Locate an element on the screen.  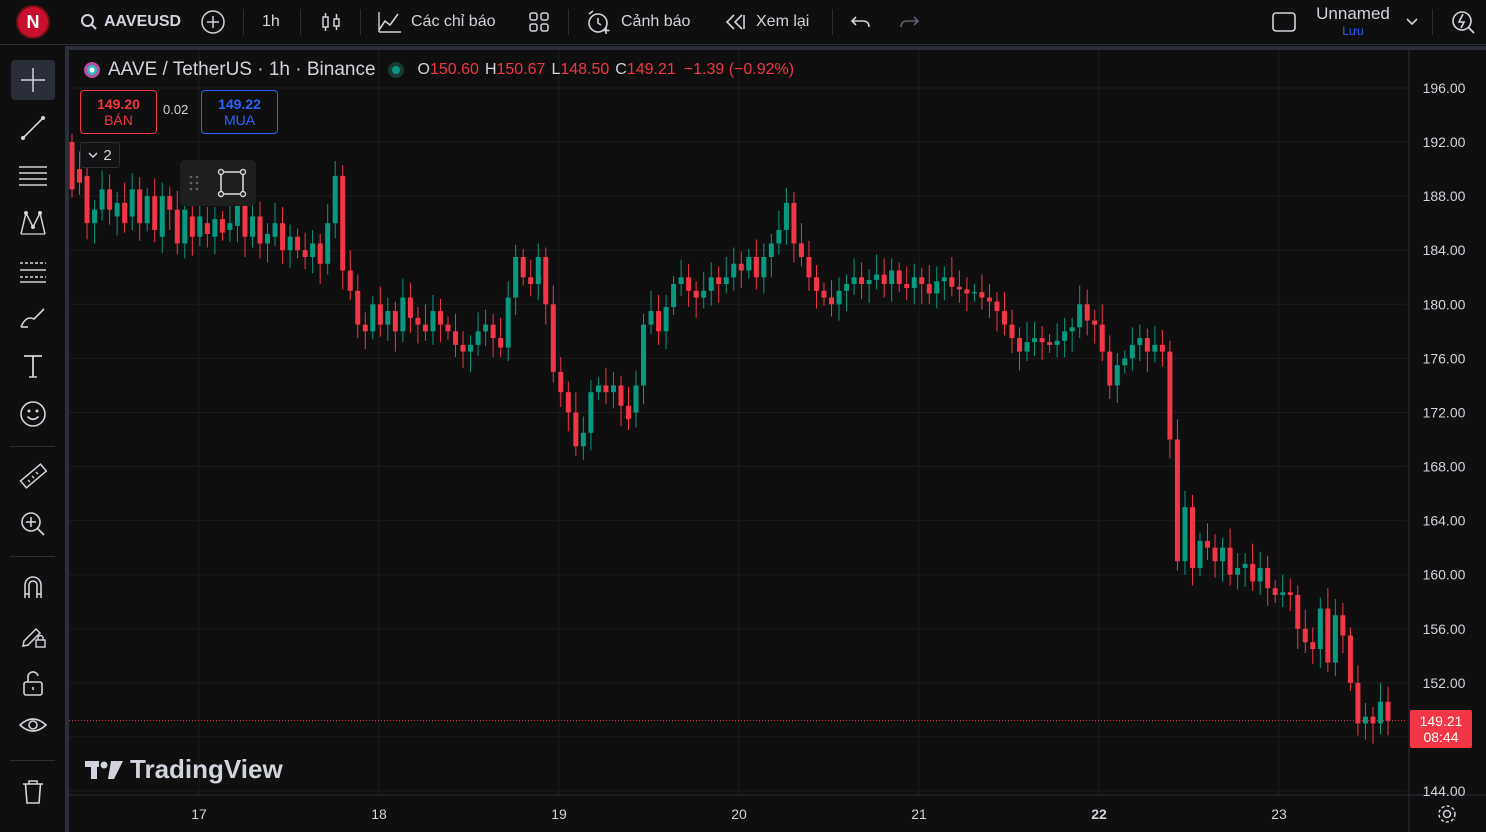
symbol-title: AAVE / TetherUS · 1h · Binance is located at coordinates (242, 69).